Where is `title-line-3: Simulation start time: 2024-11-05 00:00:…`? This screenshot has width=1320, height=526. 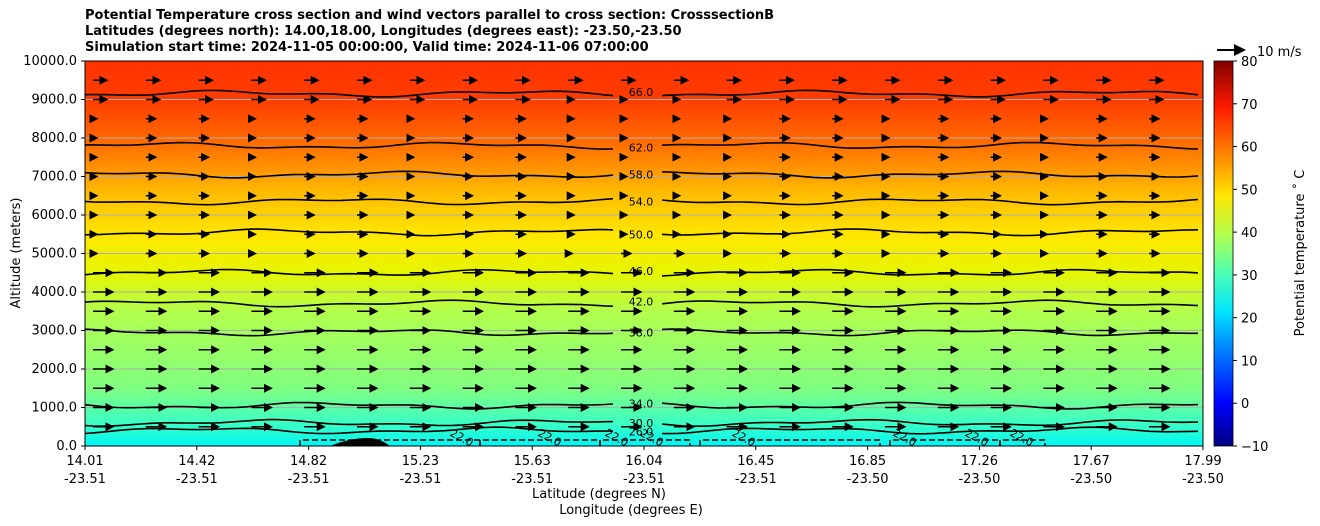
title-line-3: Simulation start time: 2024-11-05 00:00:… is located at coordinates (367, 47).